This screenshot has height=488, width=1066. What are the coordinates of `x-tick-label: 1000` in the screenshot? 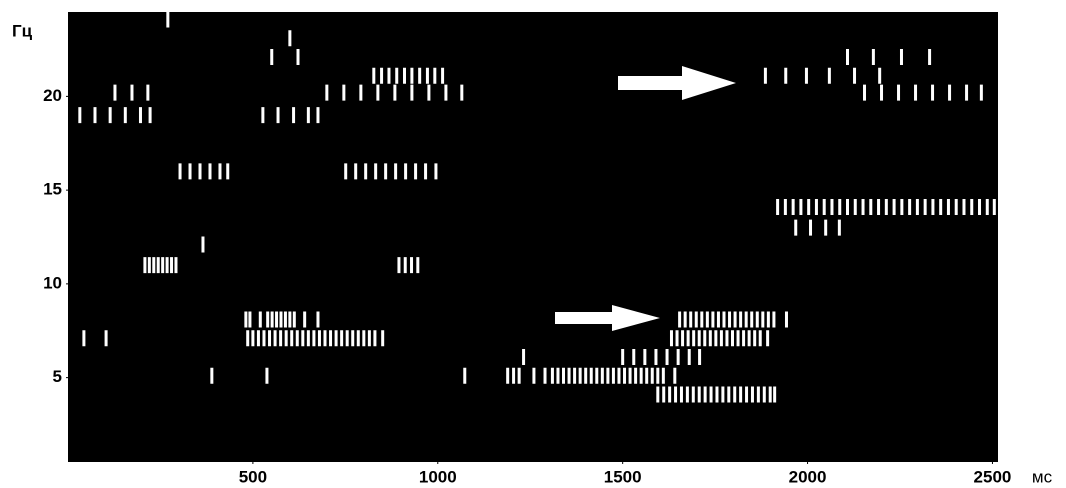 It's located at (438, 476).